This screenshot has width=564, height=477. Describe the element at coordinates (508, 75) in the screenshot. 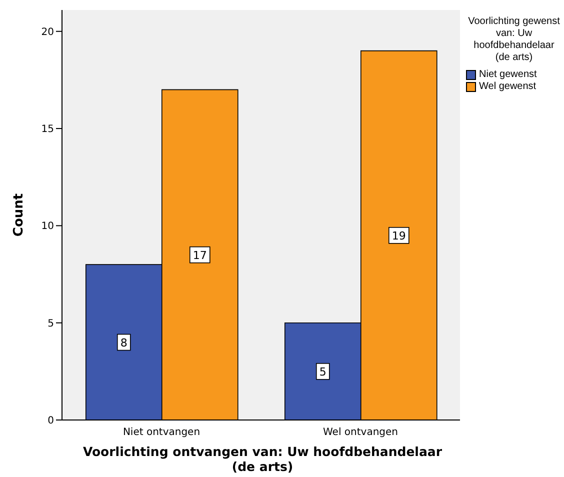

I see `legend-label: Niet gewenst` at that location.